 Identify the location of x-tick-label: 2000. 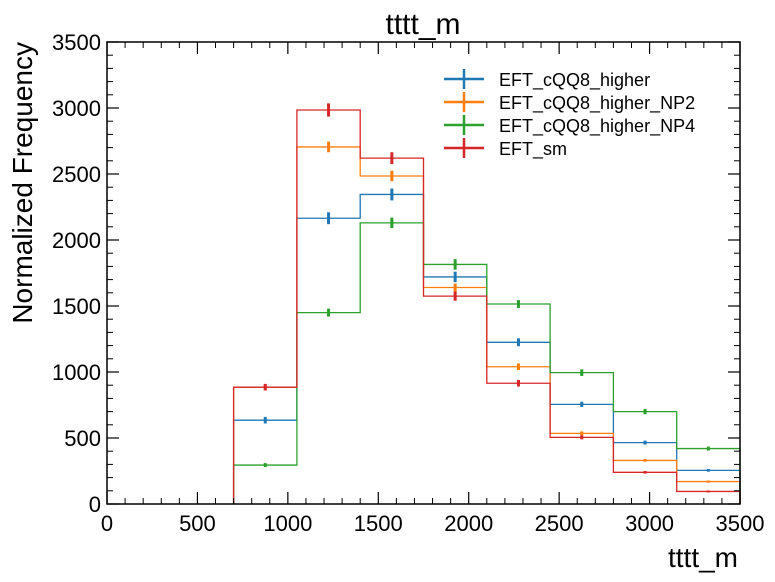
(468, 523).